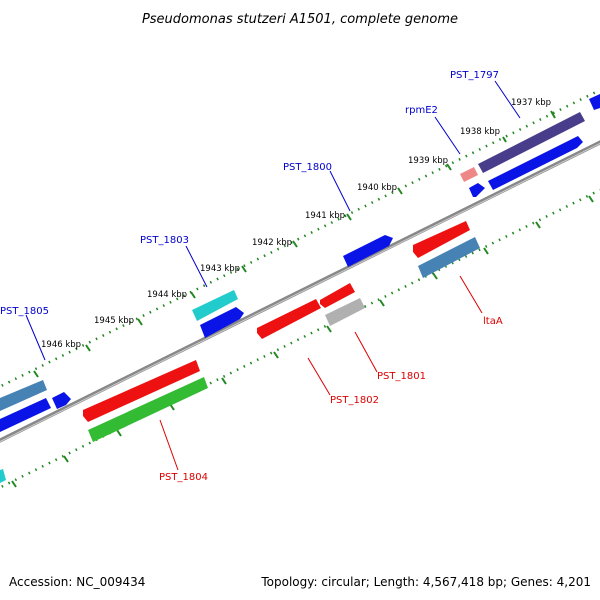  Describe the element at coordinates (354, 400) in the screenshot. I see `gene-label-pst1802: PST_1802` at that location.